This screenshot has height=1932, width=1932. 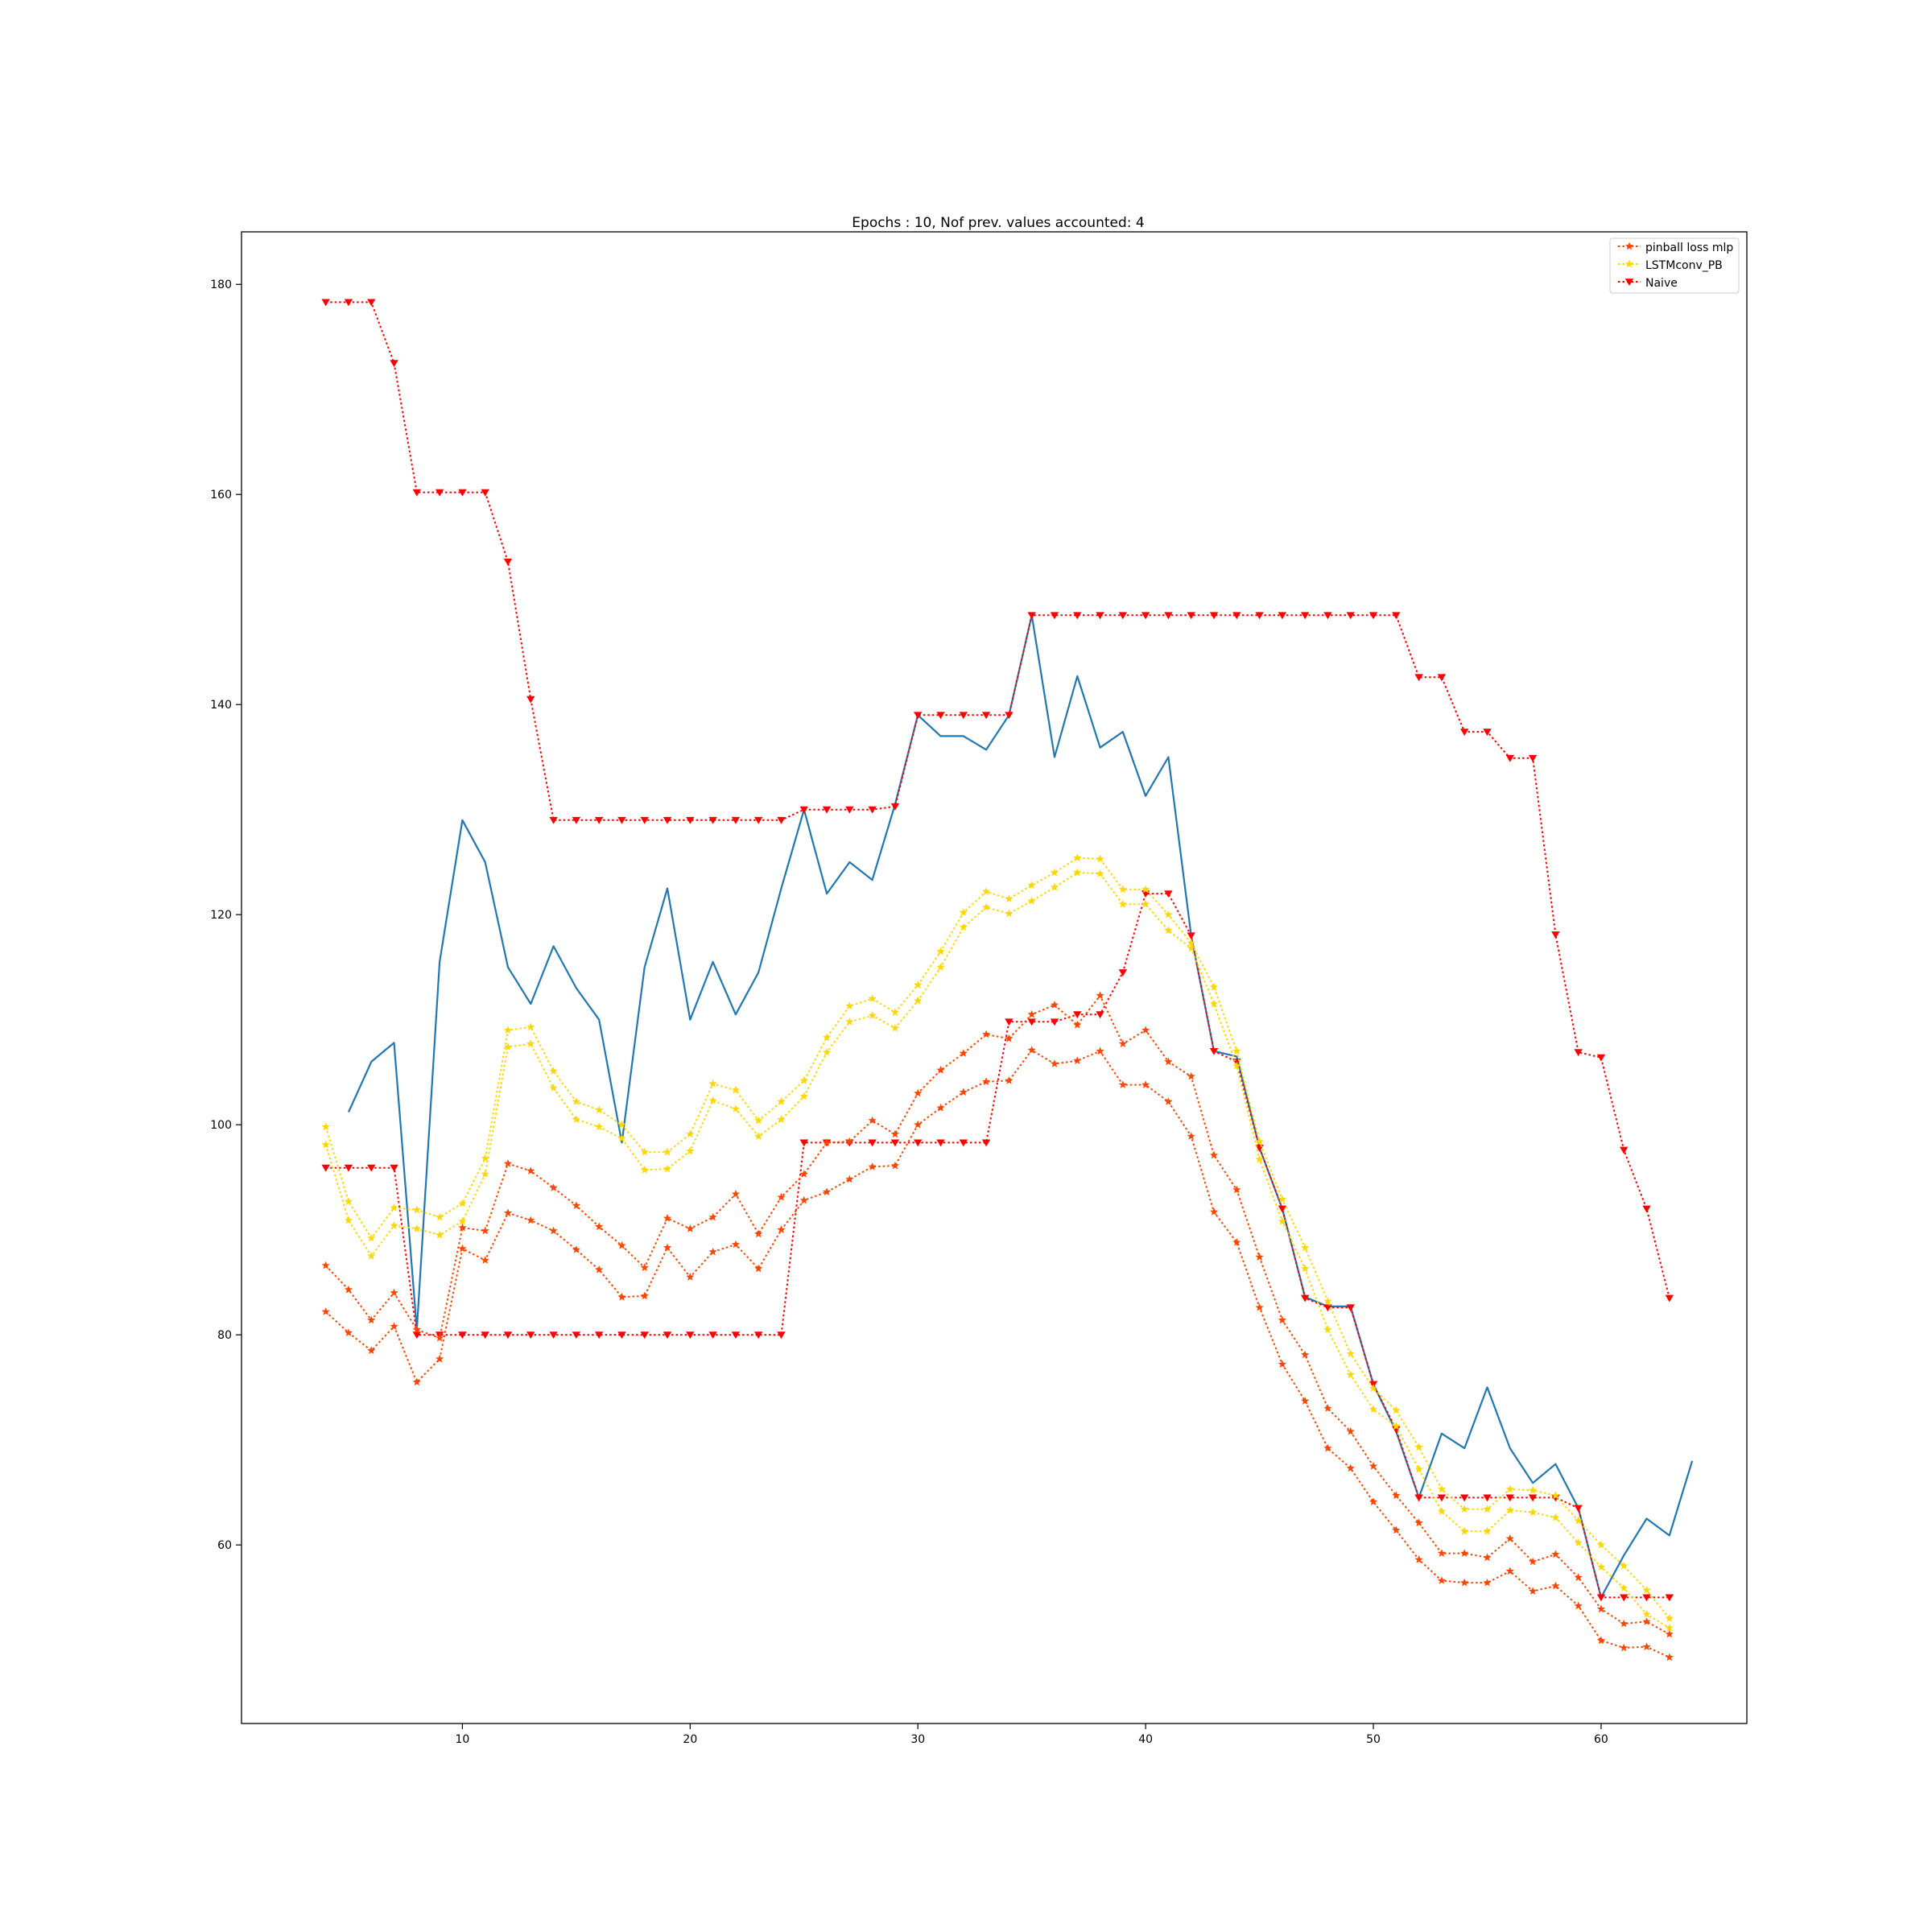 What do you see at coordinates (221, 705) in the screenshot?
I see `y-tick-label: 140` at bounding box center [221, 705].